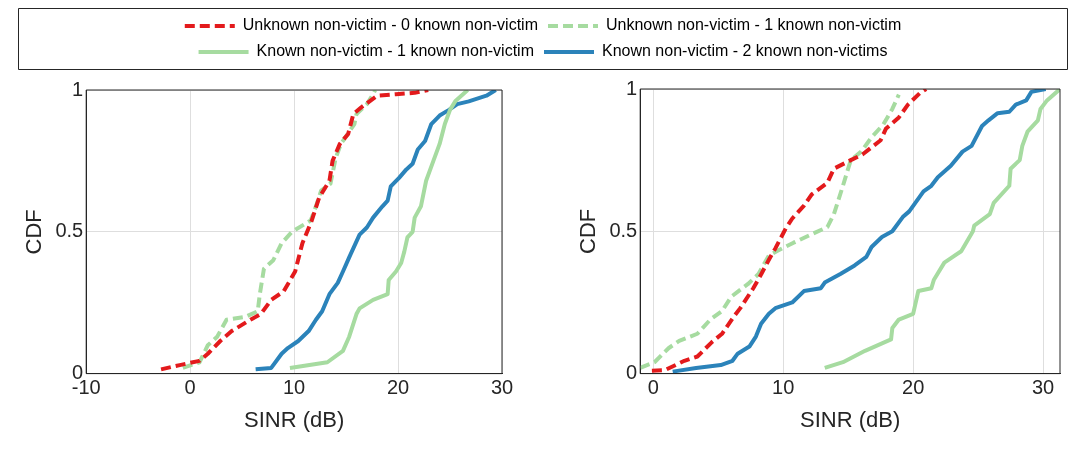 The image size is (1068, 456). Describe the element at coordinates (279, 230) in the screenshot. I see `line-series` at that location.